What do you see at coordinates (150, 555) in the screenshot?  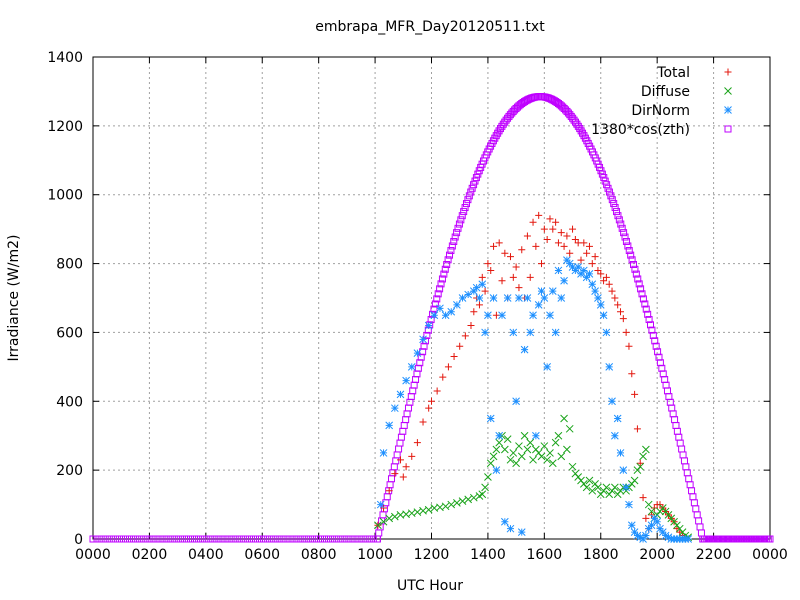 I see `x-tick-label: 0200` at bounding box center [150, 555].